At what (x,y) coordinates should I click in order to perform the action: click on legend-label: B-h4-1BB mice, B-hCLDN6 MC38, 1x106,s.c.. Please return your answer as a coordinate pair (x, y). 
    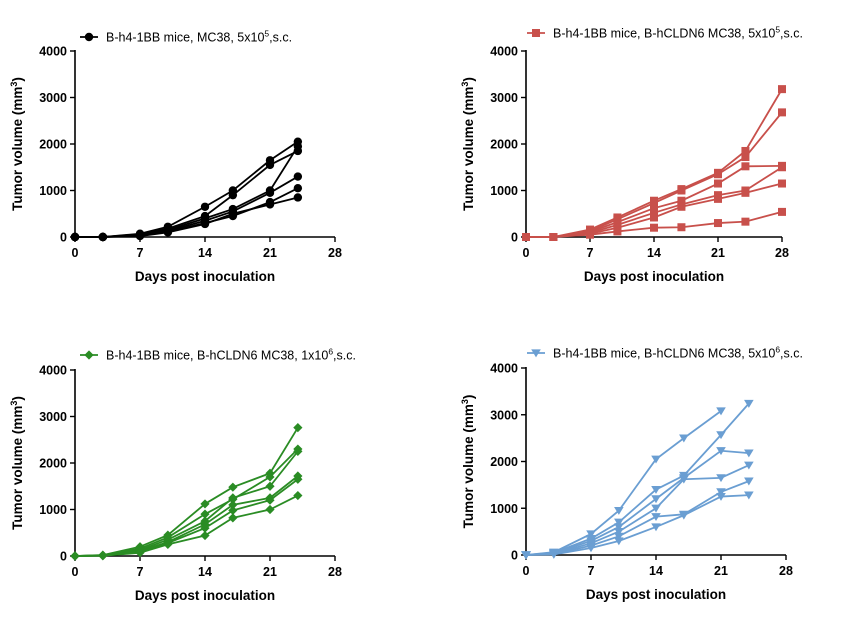
    Looking at the image, I should click on (231, 355).